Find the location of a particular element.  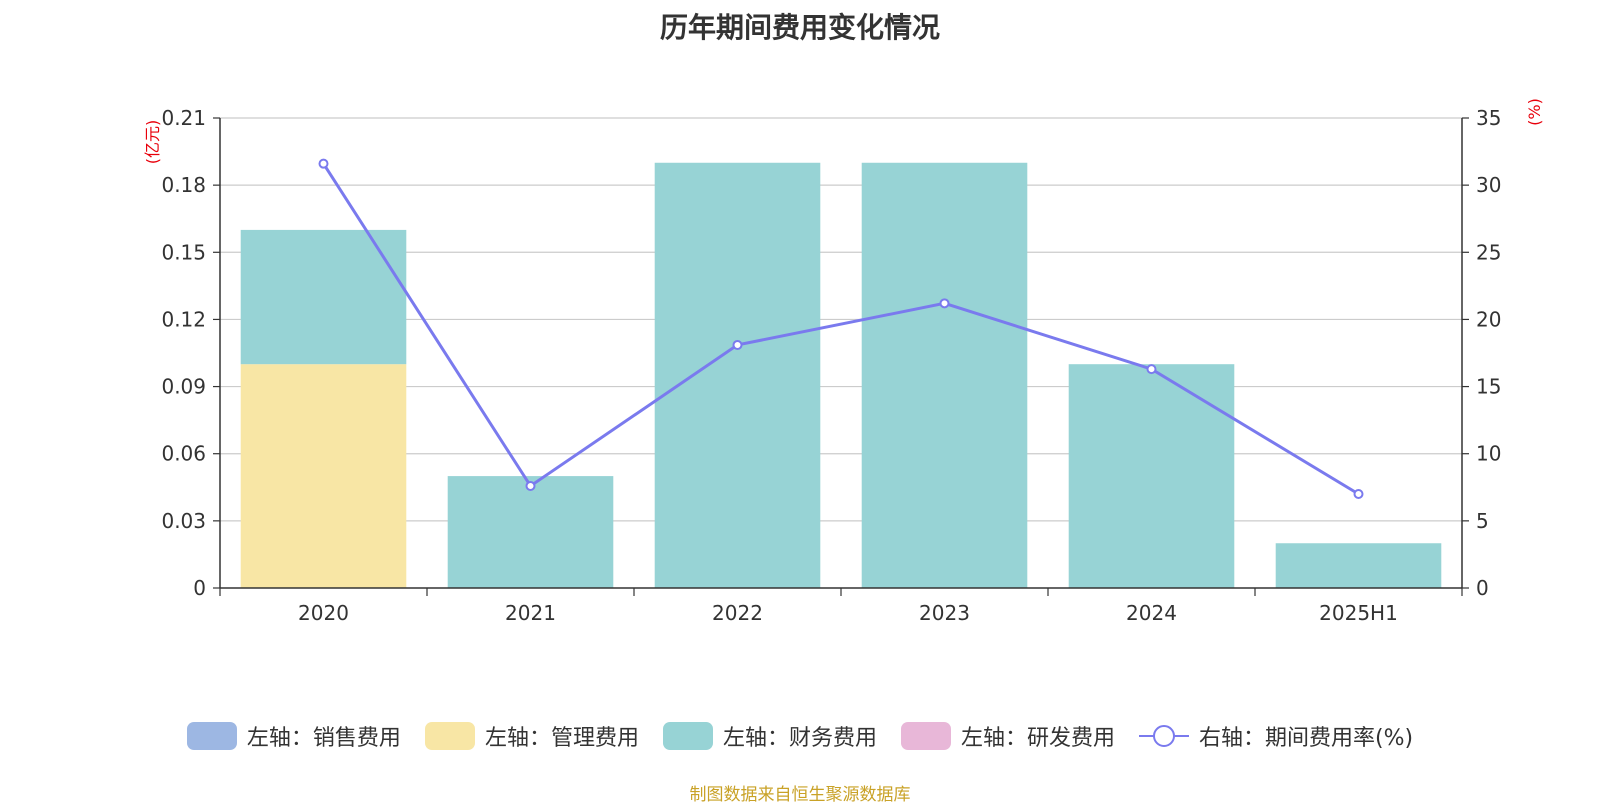

right-tick-label: 35 is located at coordinates (1488, 118).